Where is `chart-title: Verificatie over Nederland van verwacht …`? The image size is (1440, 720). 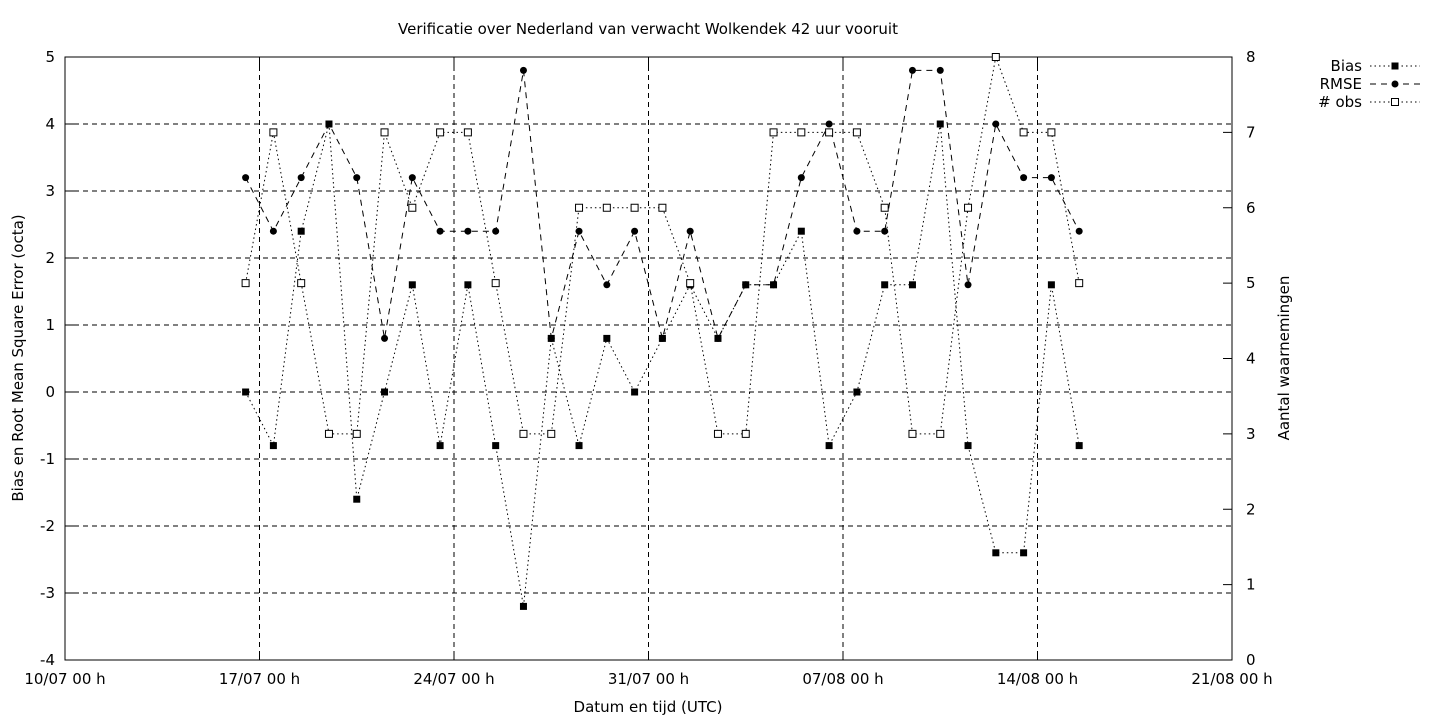 chart-title: Verificatie over Nederland van verwacht … is located at coordinates (648, 29).